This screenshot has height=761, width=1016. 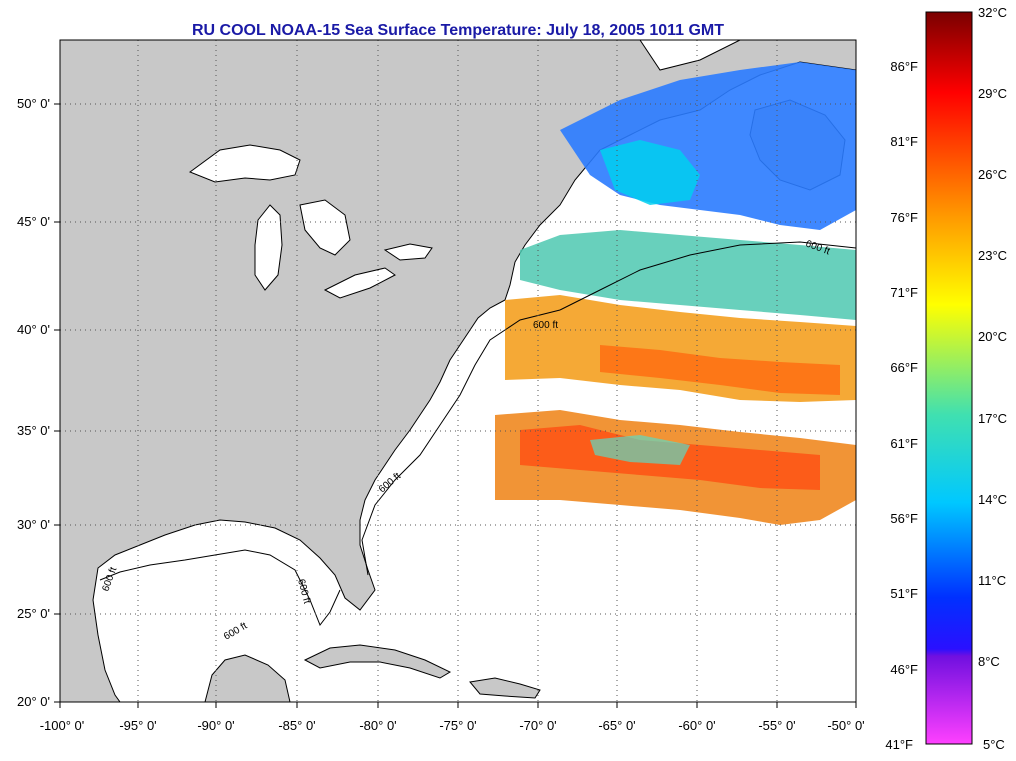 What do you see at coordinates (268, 247) in the screenshot?
I see `lake-michigan` at bounding box center [268, 247].